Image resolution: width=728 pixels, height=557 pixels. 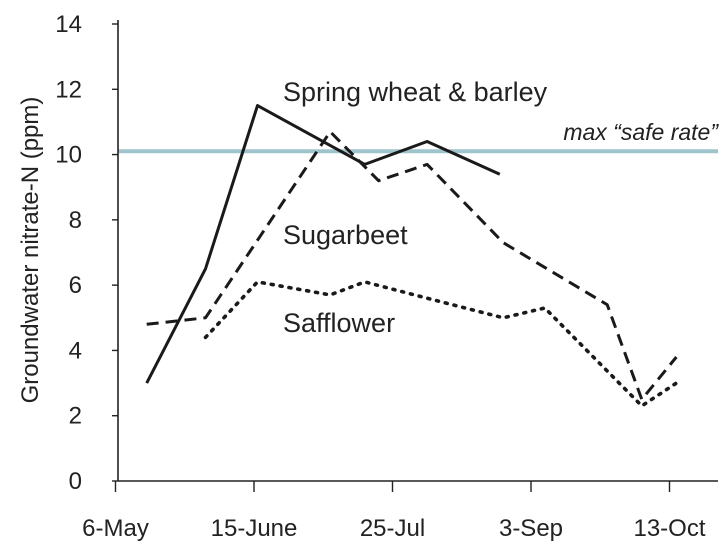 I want to click on y-tick-label: 14, so click(x=68, y=24).